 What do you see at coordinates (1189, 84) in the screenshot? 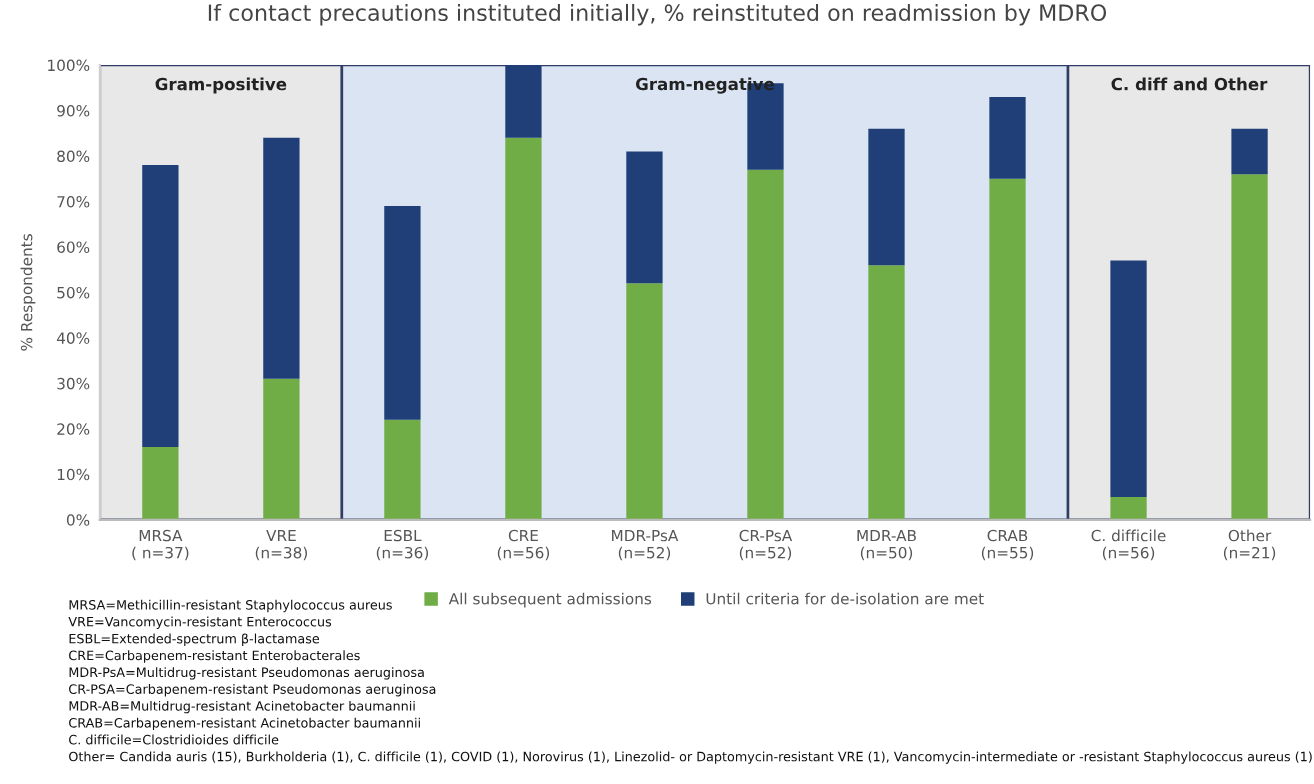
I see `band-label: C. diff and Other` at bounding box center [1189, 84].